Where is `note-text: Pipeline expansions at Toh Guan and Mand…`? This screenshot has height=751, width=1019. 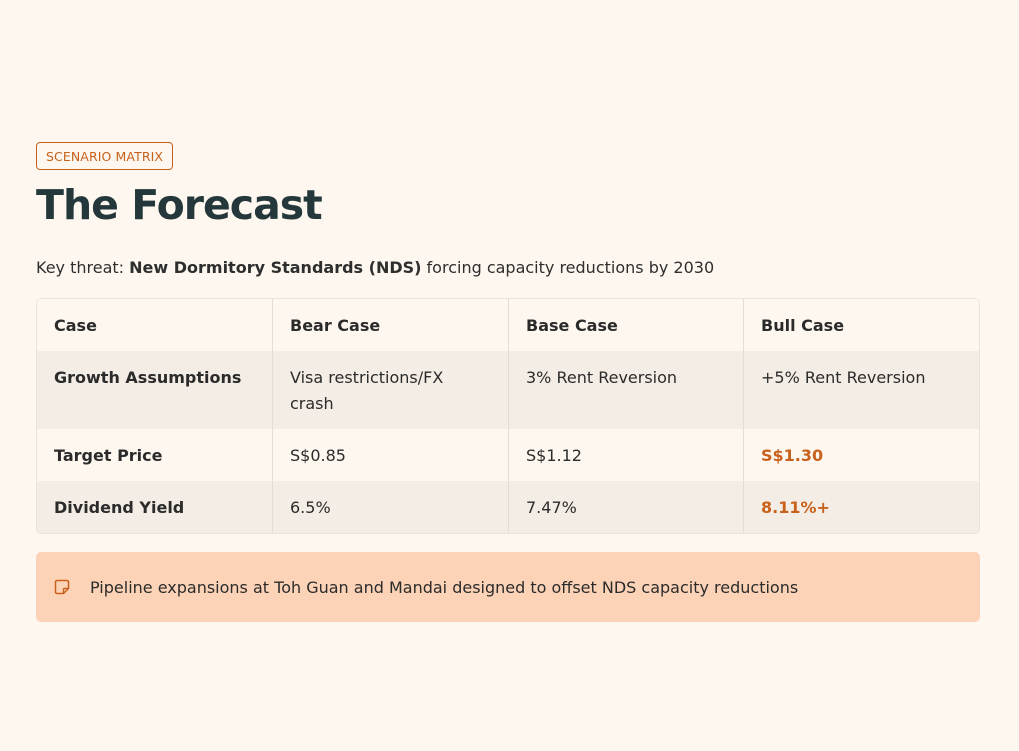
note-text: Pipeline expansions at Toh Guan and Mand… is located at coordinates (444, 587).